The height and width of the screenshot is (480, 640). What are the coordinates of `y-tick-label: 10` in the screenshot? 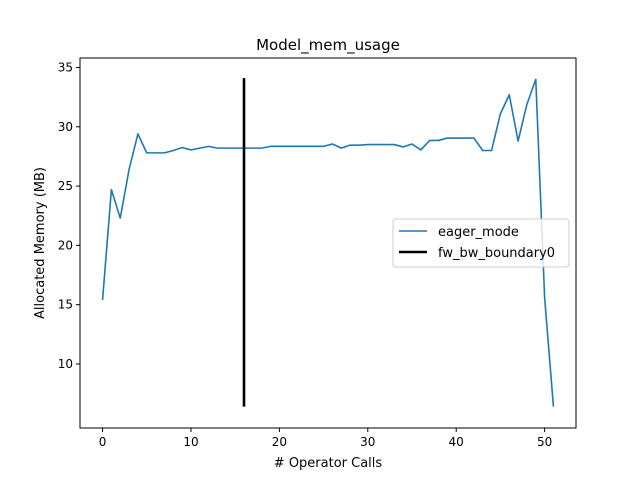 It's located at (65, 364).